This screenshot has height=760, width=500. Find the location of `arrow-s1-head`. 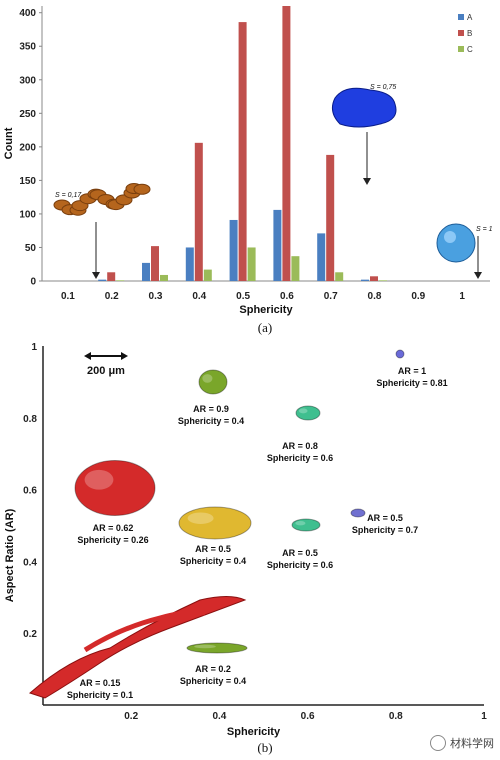

arrow-s1-head is located at coordinates (478, 275).